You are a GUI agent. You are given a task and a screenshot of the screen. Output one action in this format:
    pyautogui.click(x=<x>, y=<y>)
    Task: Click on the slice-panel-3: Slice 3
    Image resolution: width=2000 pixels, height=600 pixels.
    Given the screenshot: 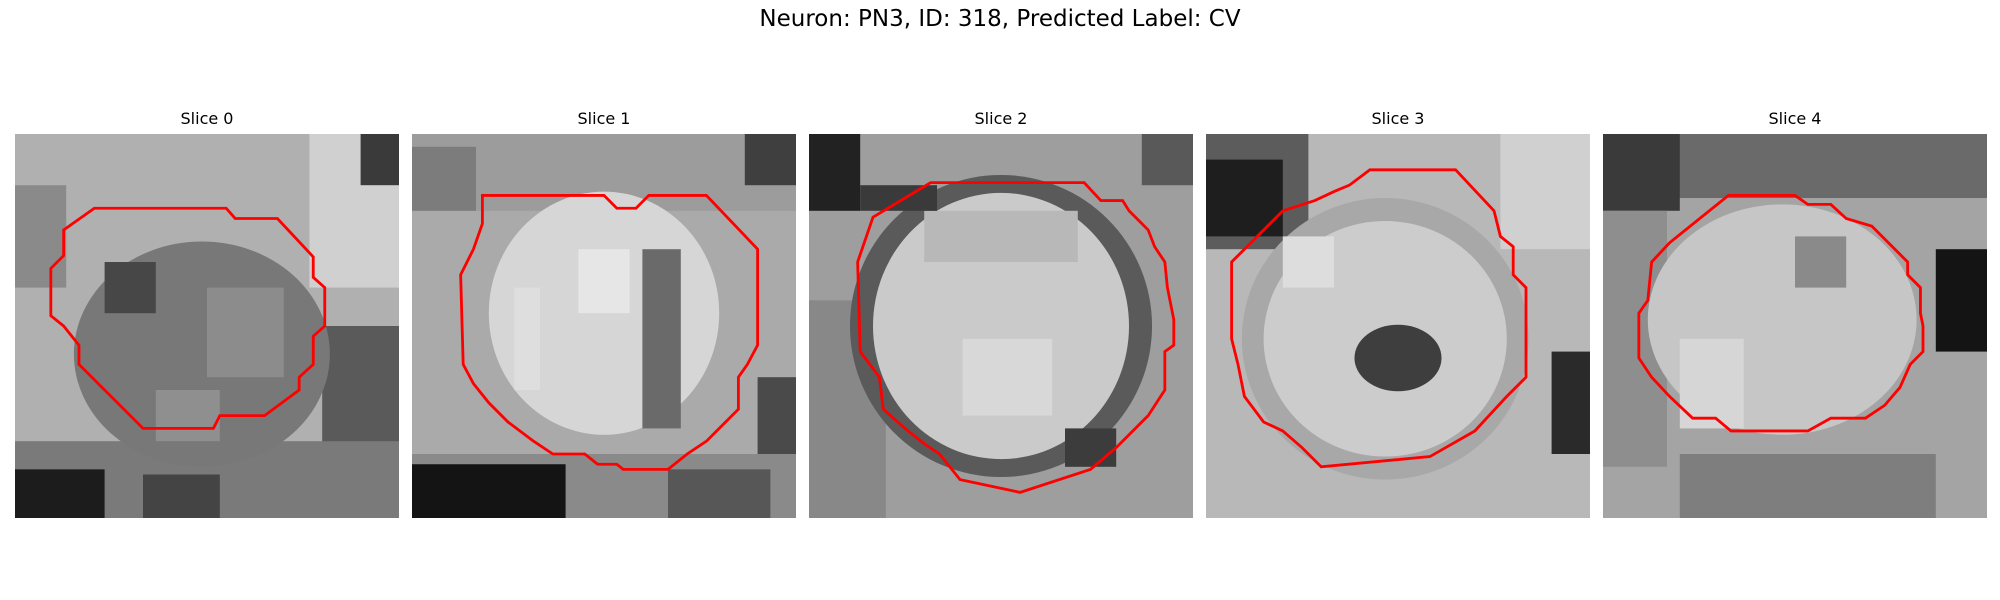 What is the action you would take?
    pyautogui.click(x=1398, y=313)
    